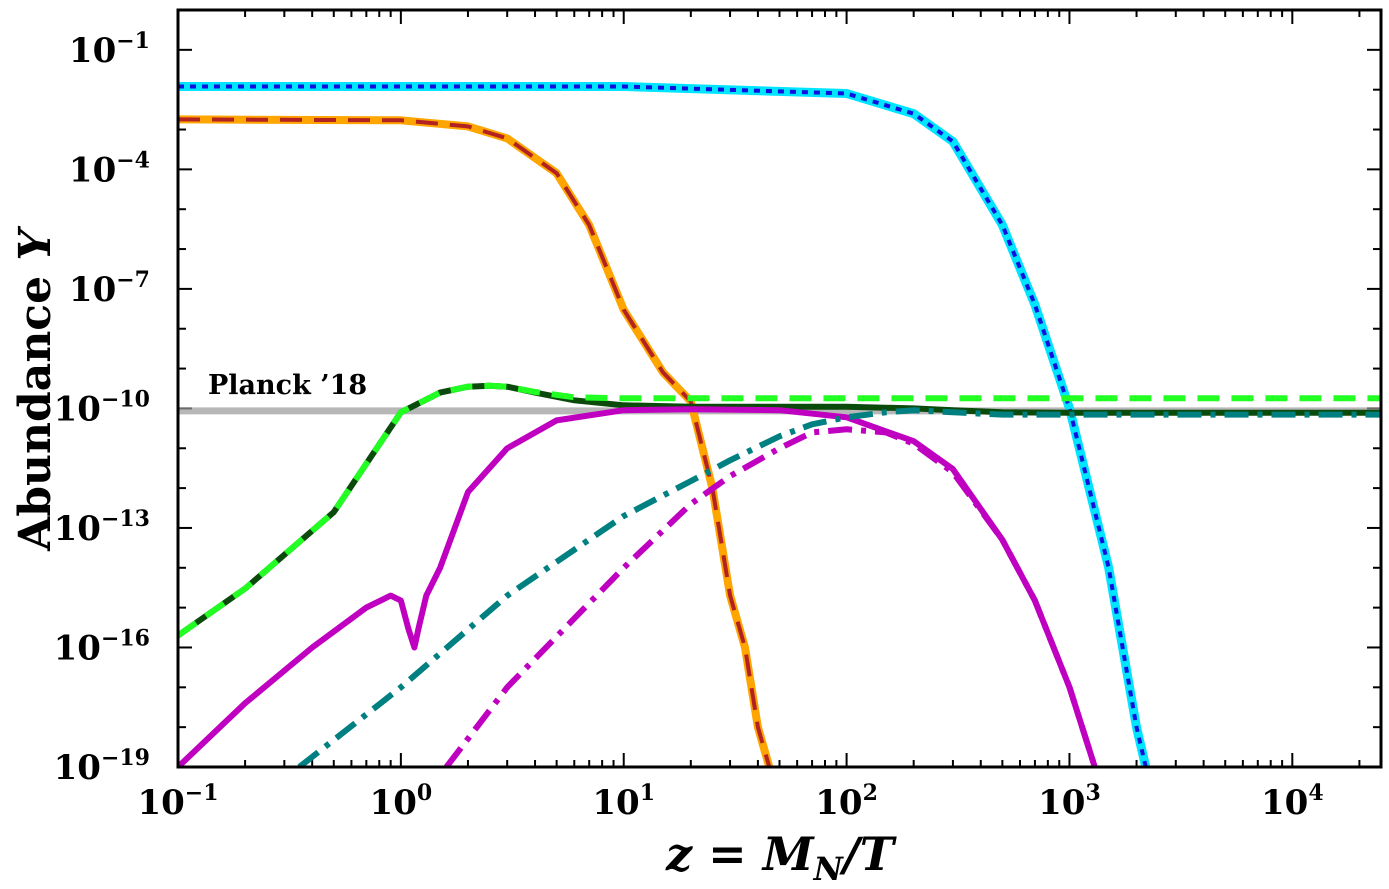  Describe the element at coordinates (1292, 801) in the screenshot. I see `x-tick-label: 104` at that location.